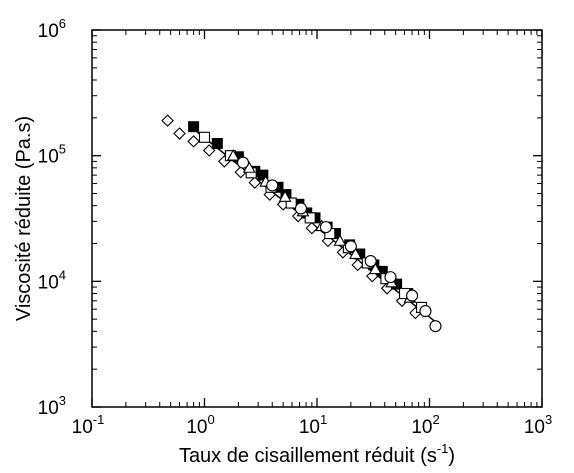 The image size is (574, 473). Describe the element at coordinates (425, 425) in the screenshot. I see `x-tick-label: 10²` at that location.